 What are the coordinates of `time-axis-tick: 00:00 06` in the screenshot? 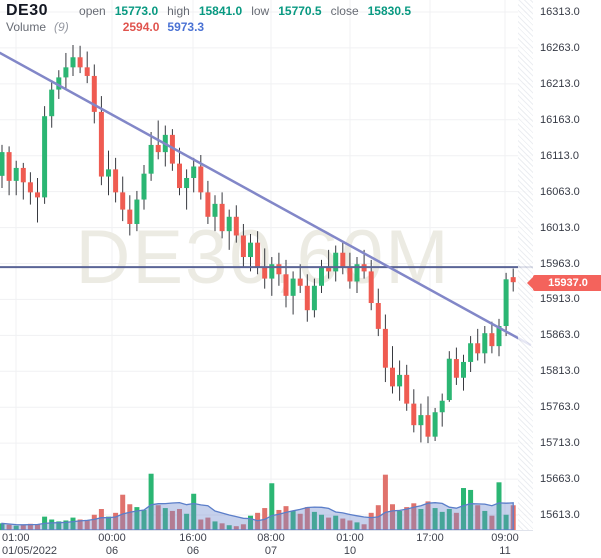 It's located at (112, 544).